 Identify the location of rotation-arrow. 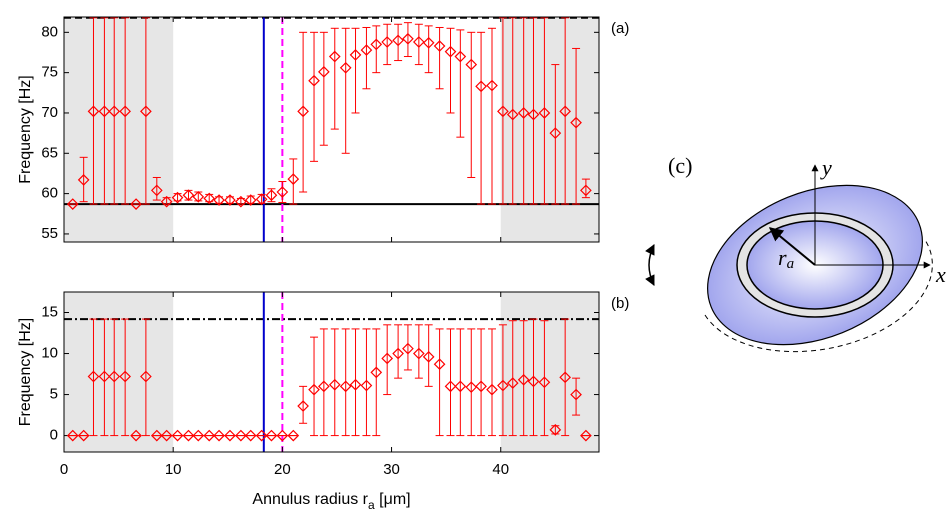
(650, 265).